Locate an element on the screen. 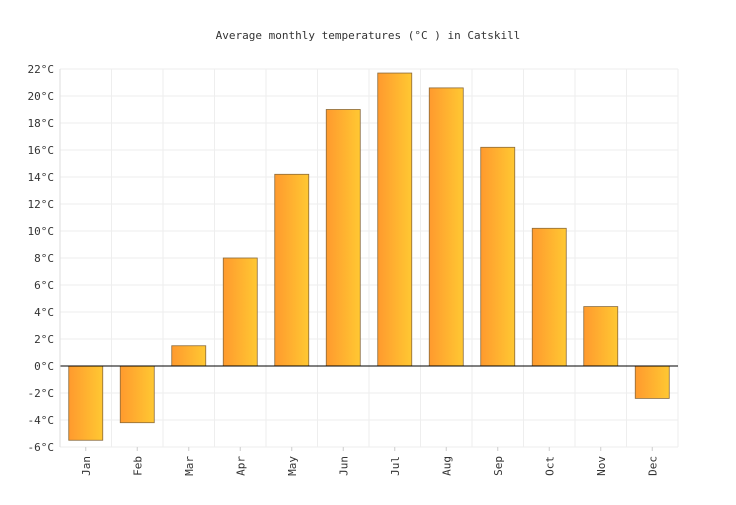  x-tick-label: Oct is located at coordinates (549, 466).